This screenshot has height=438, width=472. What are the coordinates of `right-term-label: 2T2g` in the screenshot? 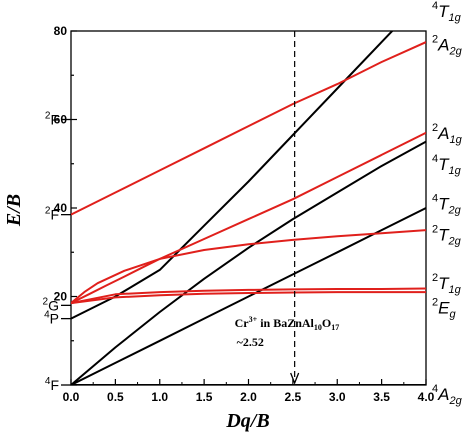 It's located at (447, 236).